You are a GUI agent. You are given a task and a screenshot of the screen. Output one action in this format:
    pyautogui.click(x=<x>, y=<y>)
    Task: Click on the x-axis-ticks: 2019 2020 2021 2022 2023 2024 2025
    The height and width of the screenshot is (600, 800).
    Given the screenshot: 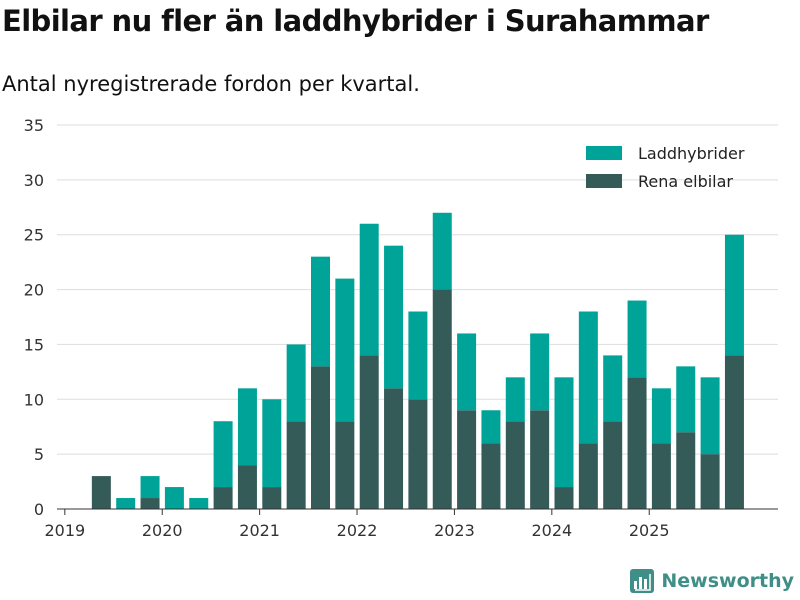 What is the action you would take?
    pyautogui.click(x=357, y=524)
    